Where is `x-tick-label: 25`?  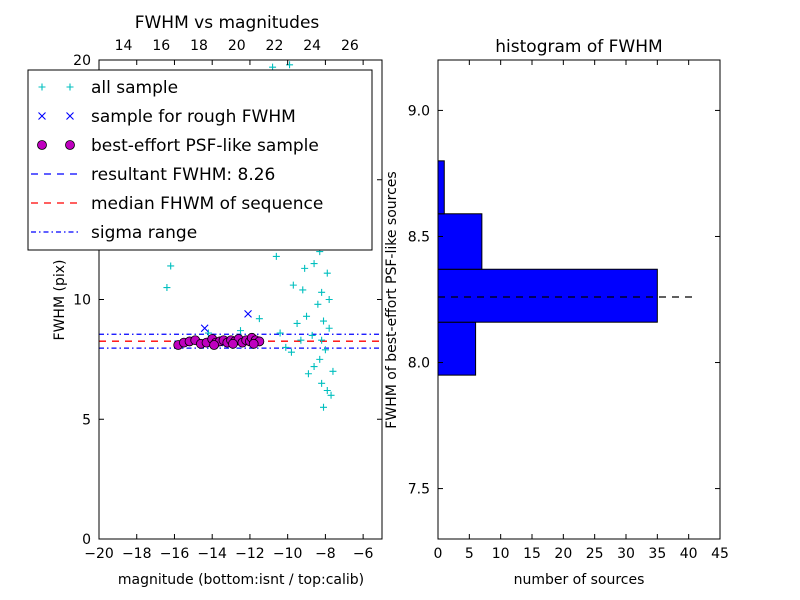 x-tick-label: 25 is located at coordinates (595, 554).